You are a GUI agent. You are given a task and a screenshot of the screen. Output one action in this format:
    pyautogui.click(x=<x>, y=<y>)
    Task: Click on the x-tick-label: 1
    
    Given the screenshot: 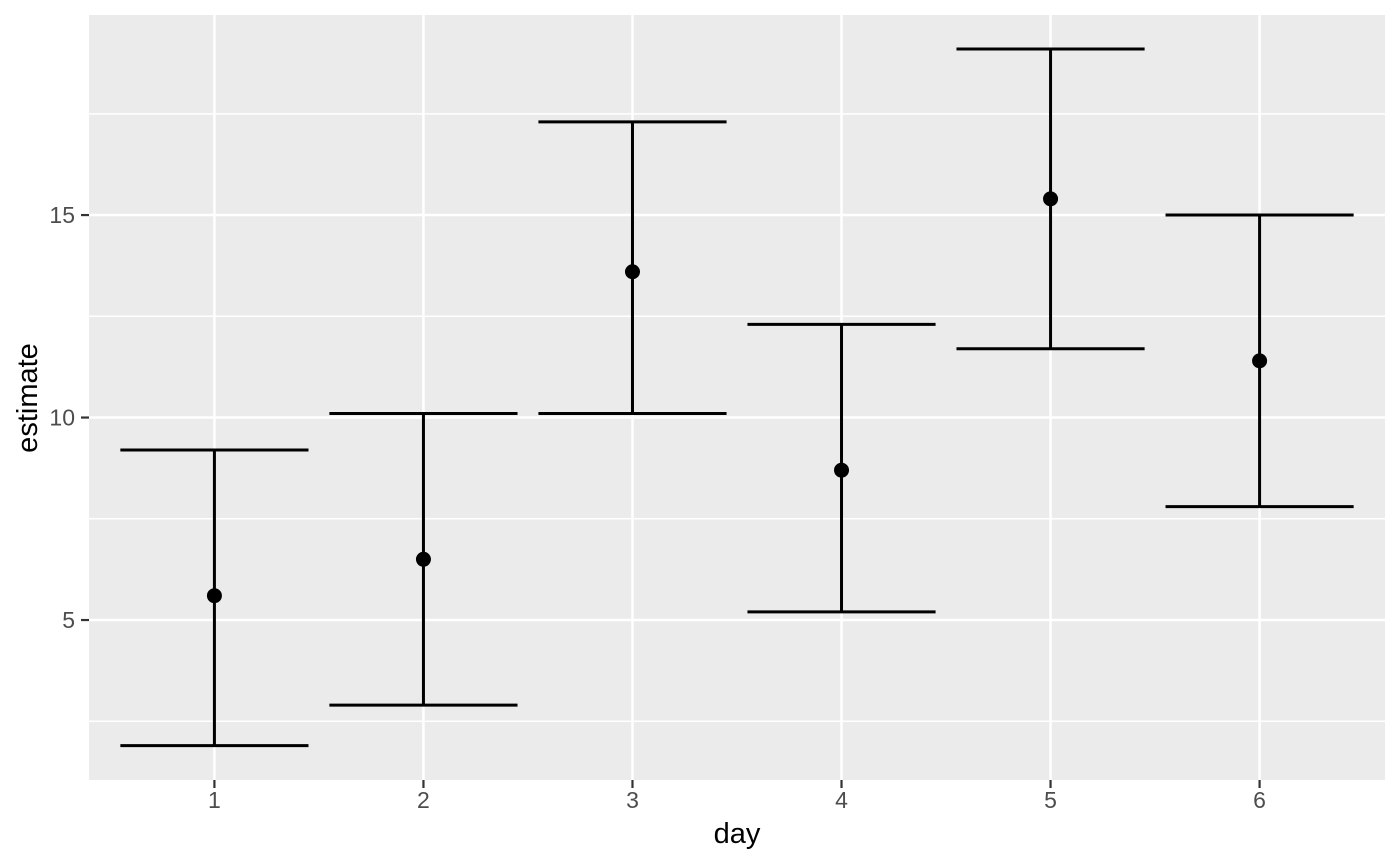 What is the action you would take?
    pyautogui.click(x=214, y=800)
    